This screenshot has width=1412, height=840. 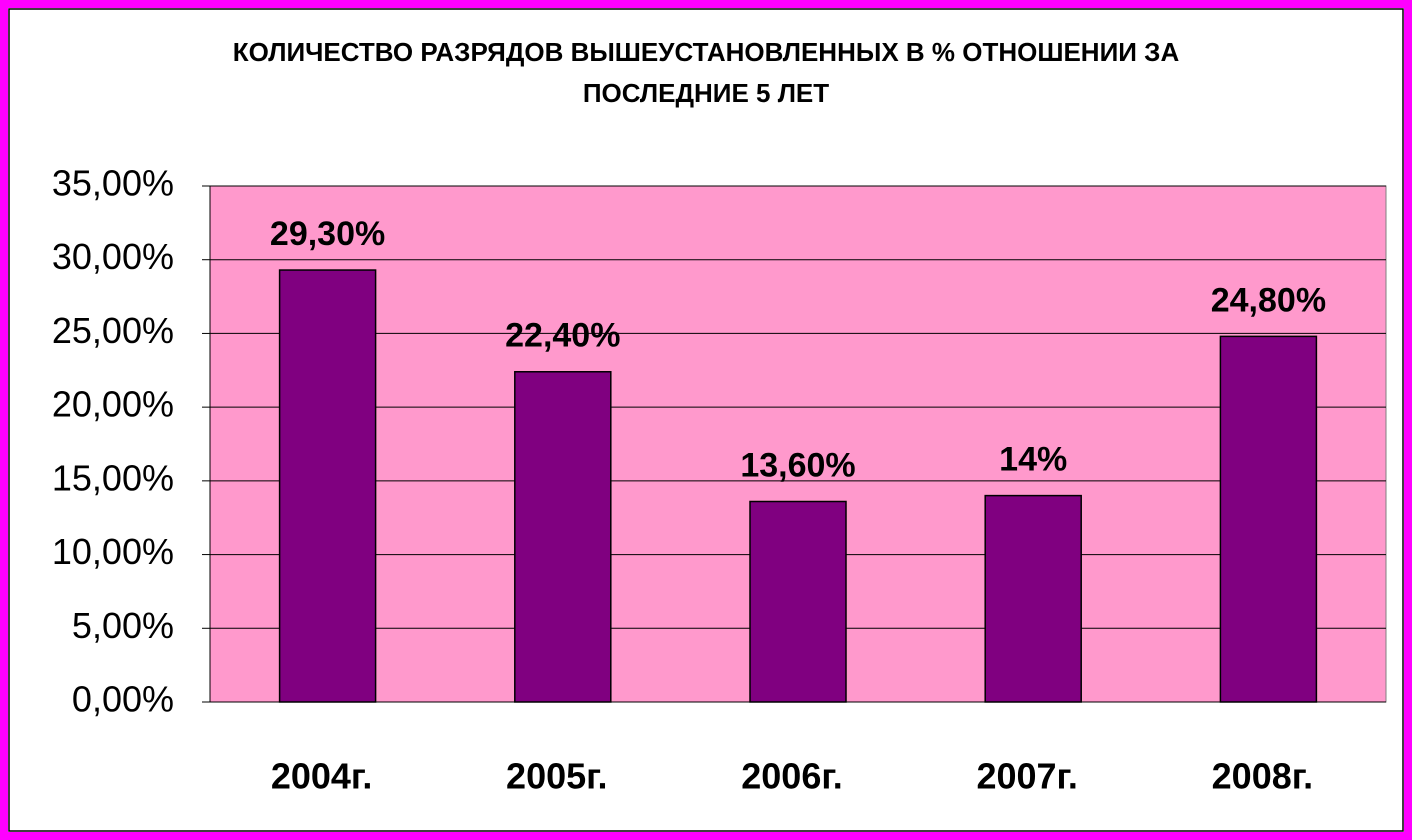 I want to click on y-tick-label: 0,00%, so click(x=123, y=699).